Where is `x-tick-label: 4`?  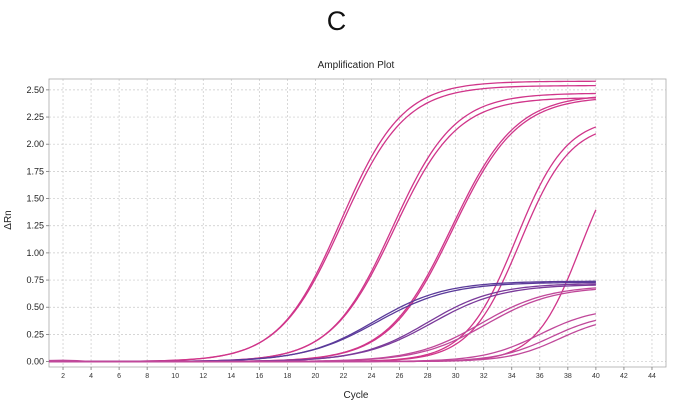
x-tick-label: 4 is located at coordinates (91, 376).